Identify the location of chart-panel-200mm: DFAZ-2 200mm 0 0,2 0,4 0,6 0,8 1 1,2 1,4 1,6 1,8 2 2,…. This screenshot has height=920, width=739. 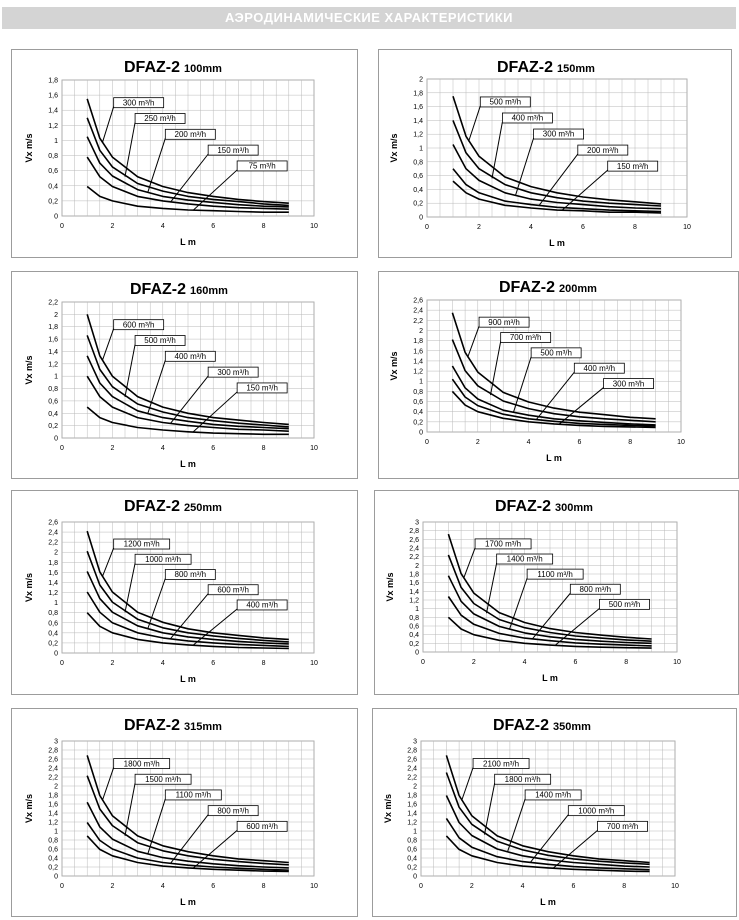
(558, 375).